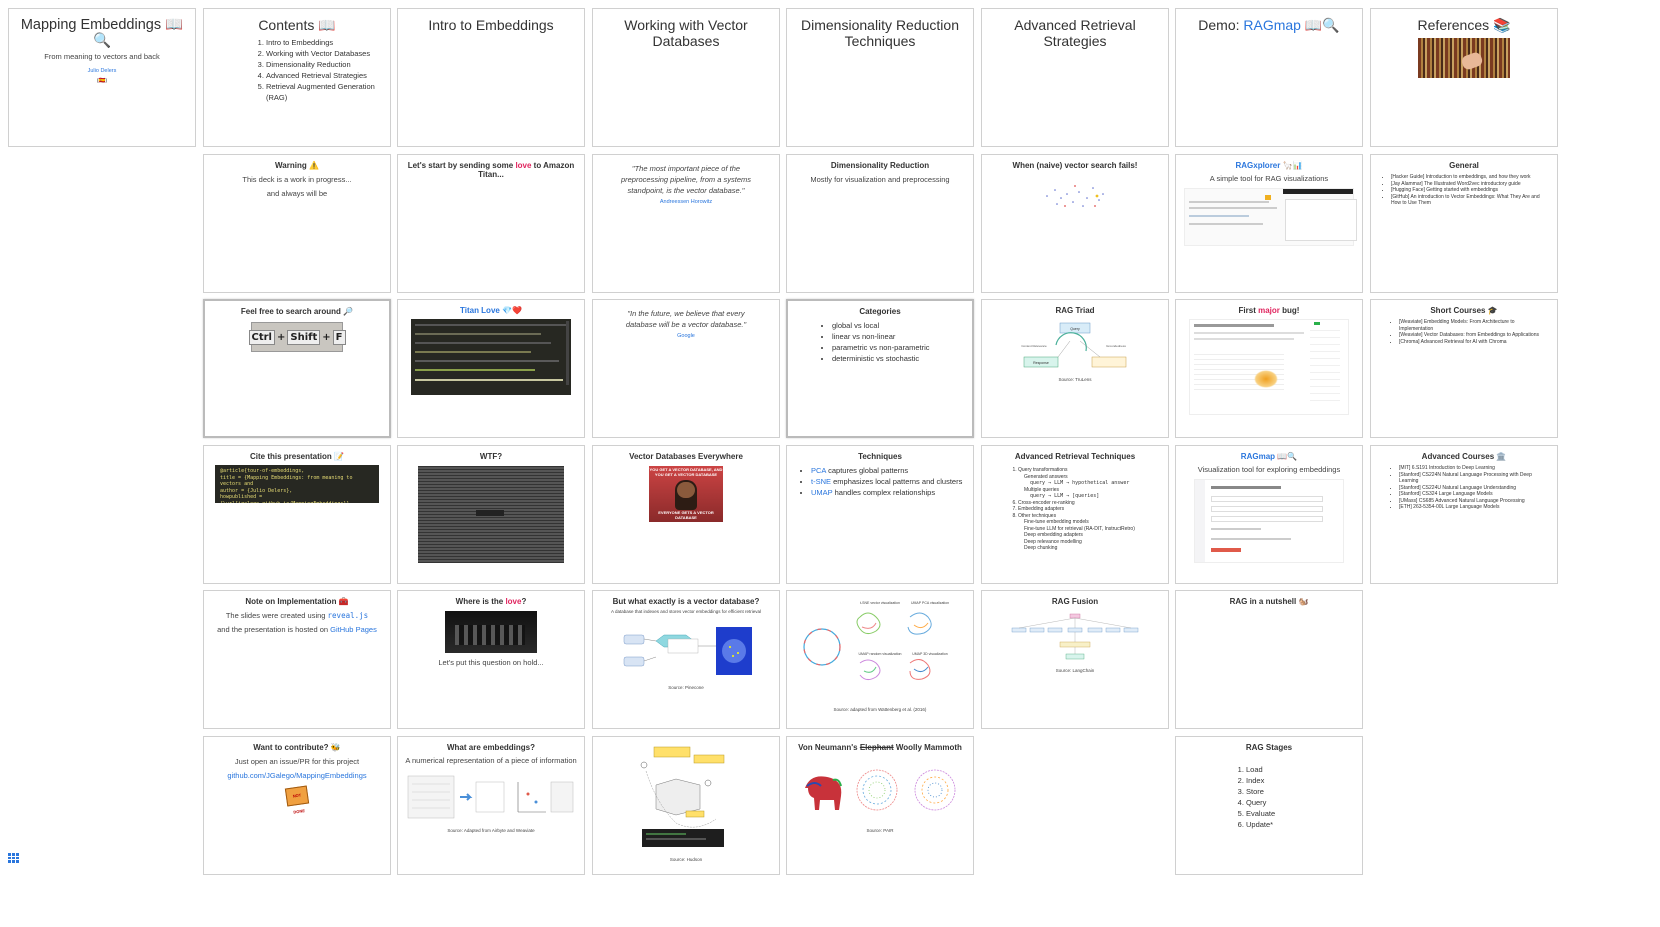 Image resolution: width=1660 pixels, height=927 pixels. Describe the element at coordinates (1464, 58) in the screenshot. I see `bookshelf-image` at that location.